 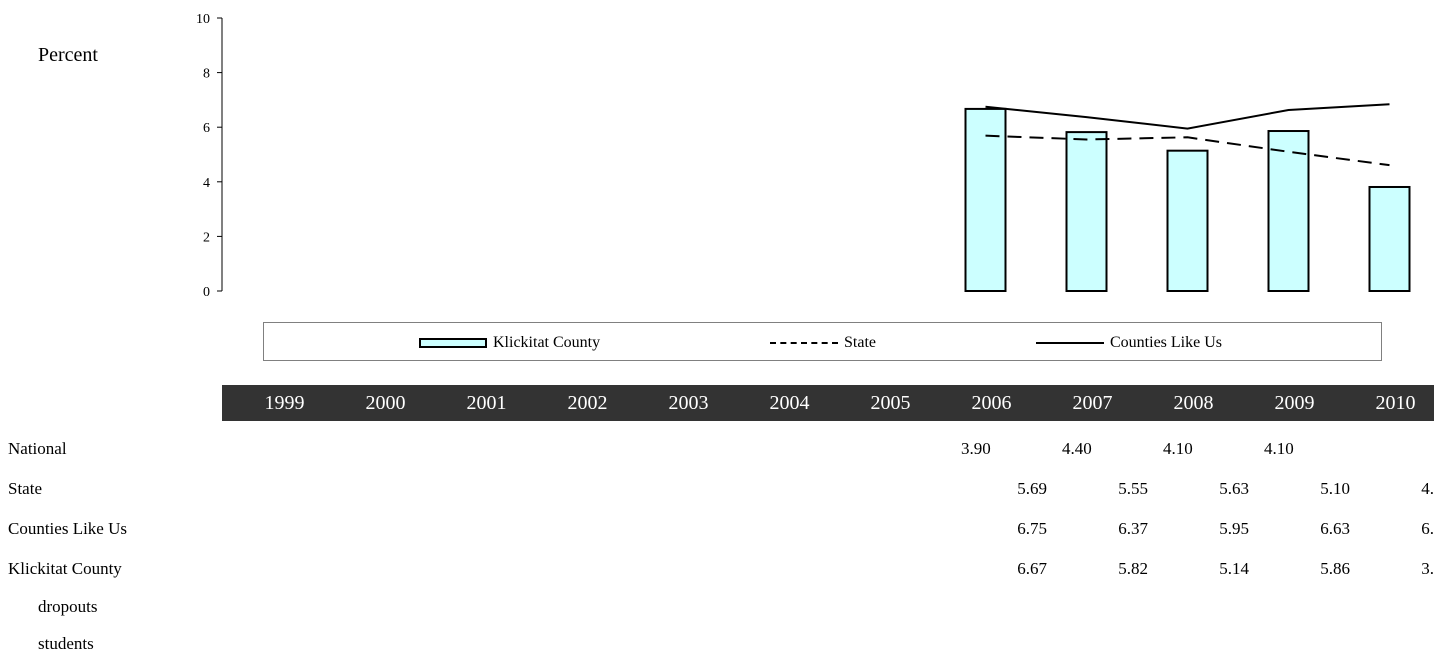 I want to click on legend-item-counties-like-us: Counties Like Us, so click(x=1129, y=342).